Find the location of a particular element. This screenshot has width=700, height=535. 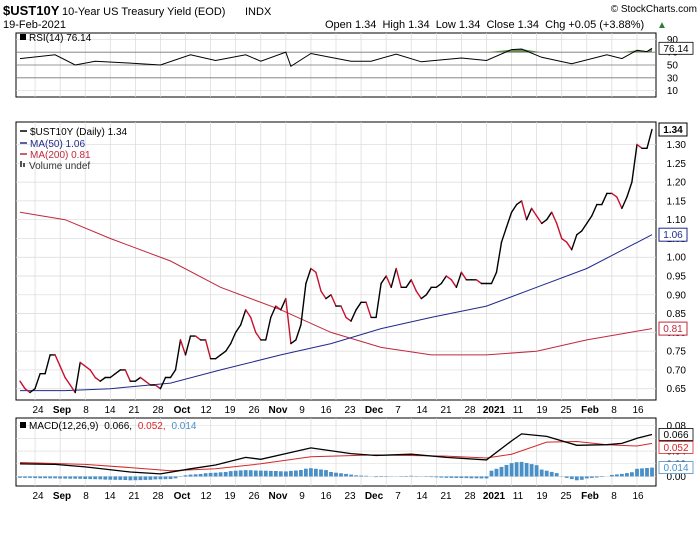

x-axis-label-middle: 28 is located at coordinates (158, 410).